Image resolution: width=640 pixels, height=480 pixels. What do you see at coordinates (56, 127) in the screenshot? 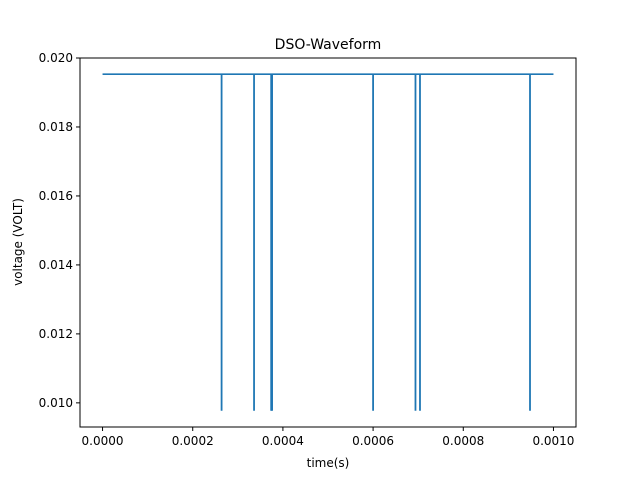
I see `y-tick-label: 0.018` at bounding box center [56, 127].